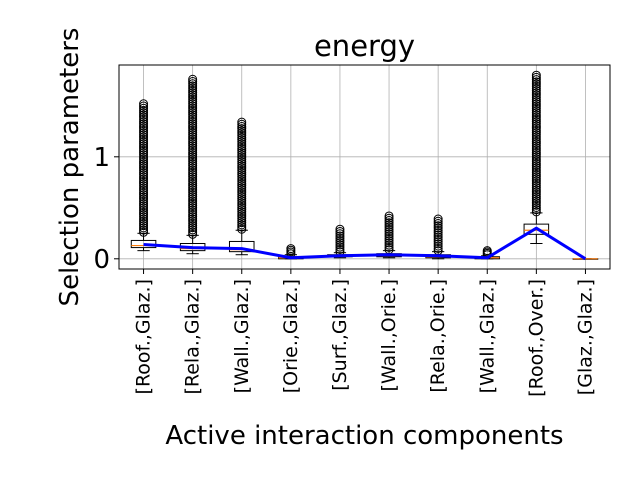 The width and height of the screenshot is (640, 480). What do you see at coordinates (438, 336) in the screenshot?
I see `x-tick-label: [Rela.,Orie.]` at bounding box center [438, 336].